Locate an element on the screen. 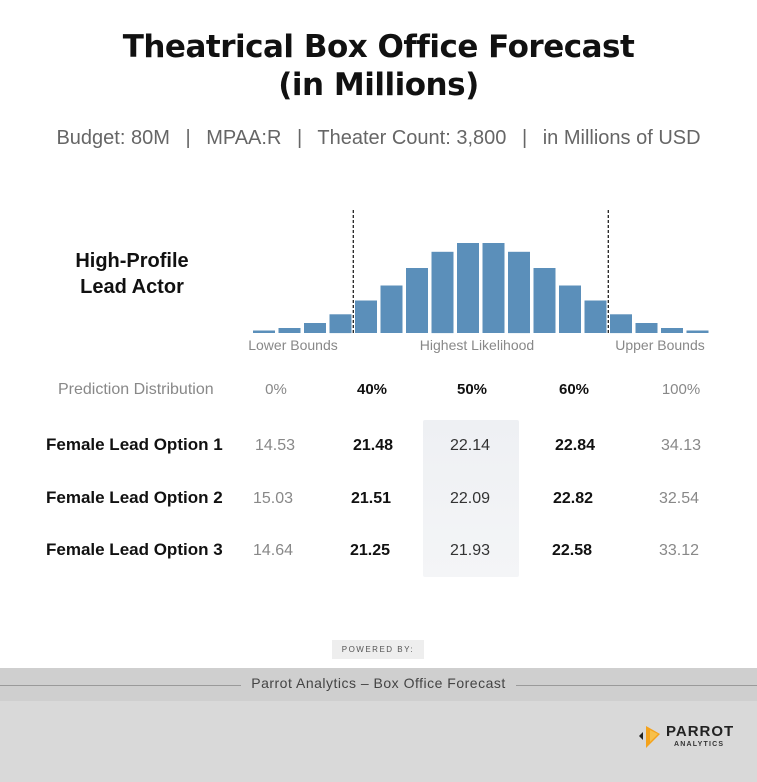  parrot-logo-icon is located at coordinates (649, 737).